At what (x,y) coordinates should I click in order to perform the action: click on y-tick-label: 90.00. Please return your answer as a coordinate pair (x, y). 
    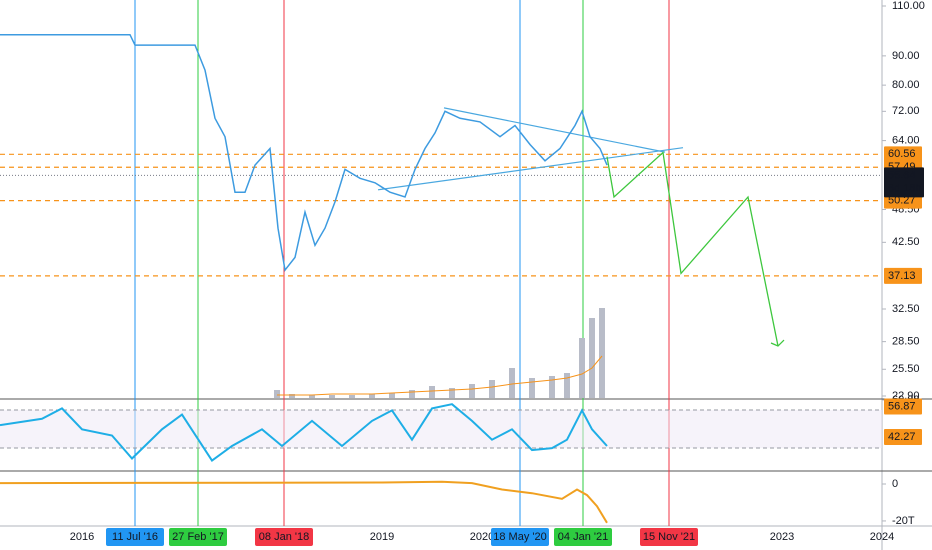
    Looking at the image, I should click on (906, 56).